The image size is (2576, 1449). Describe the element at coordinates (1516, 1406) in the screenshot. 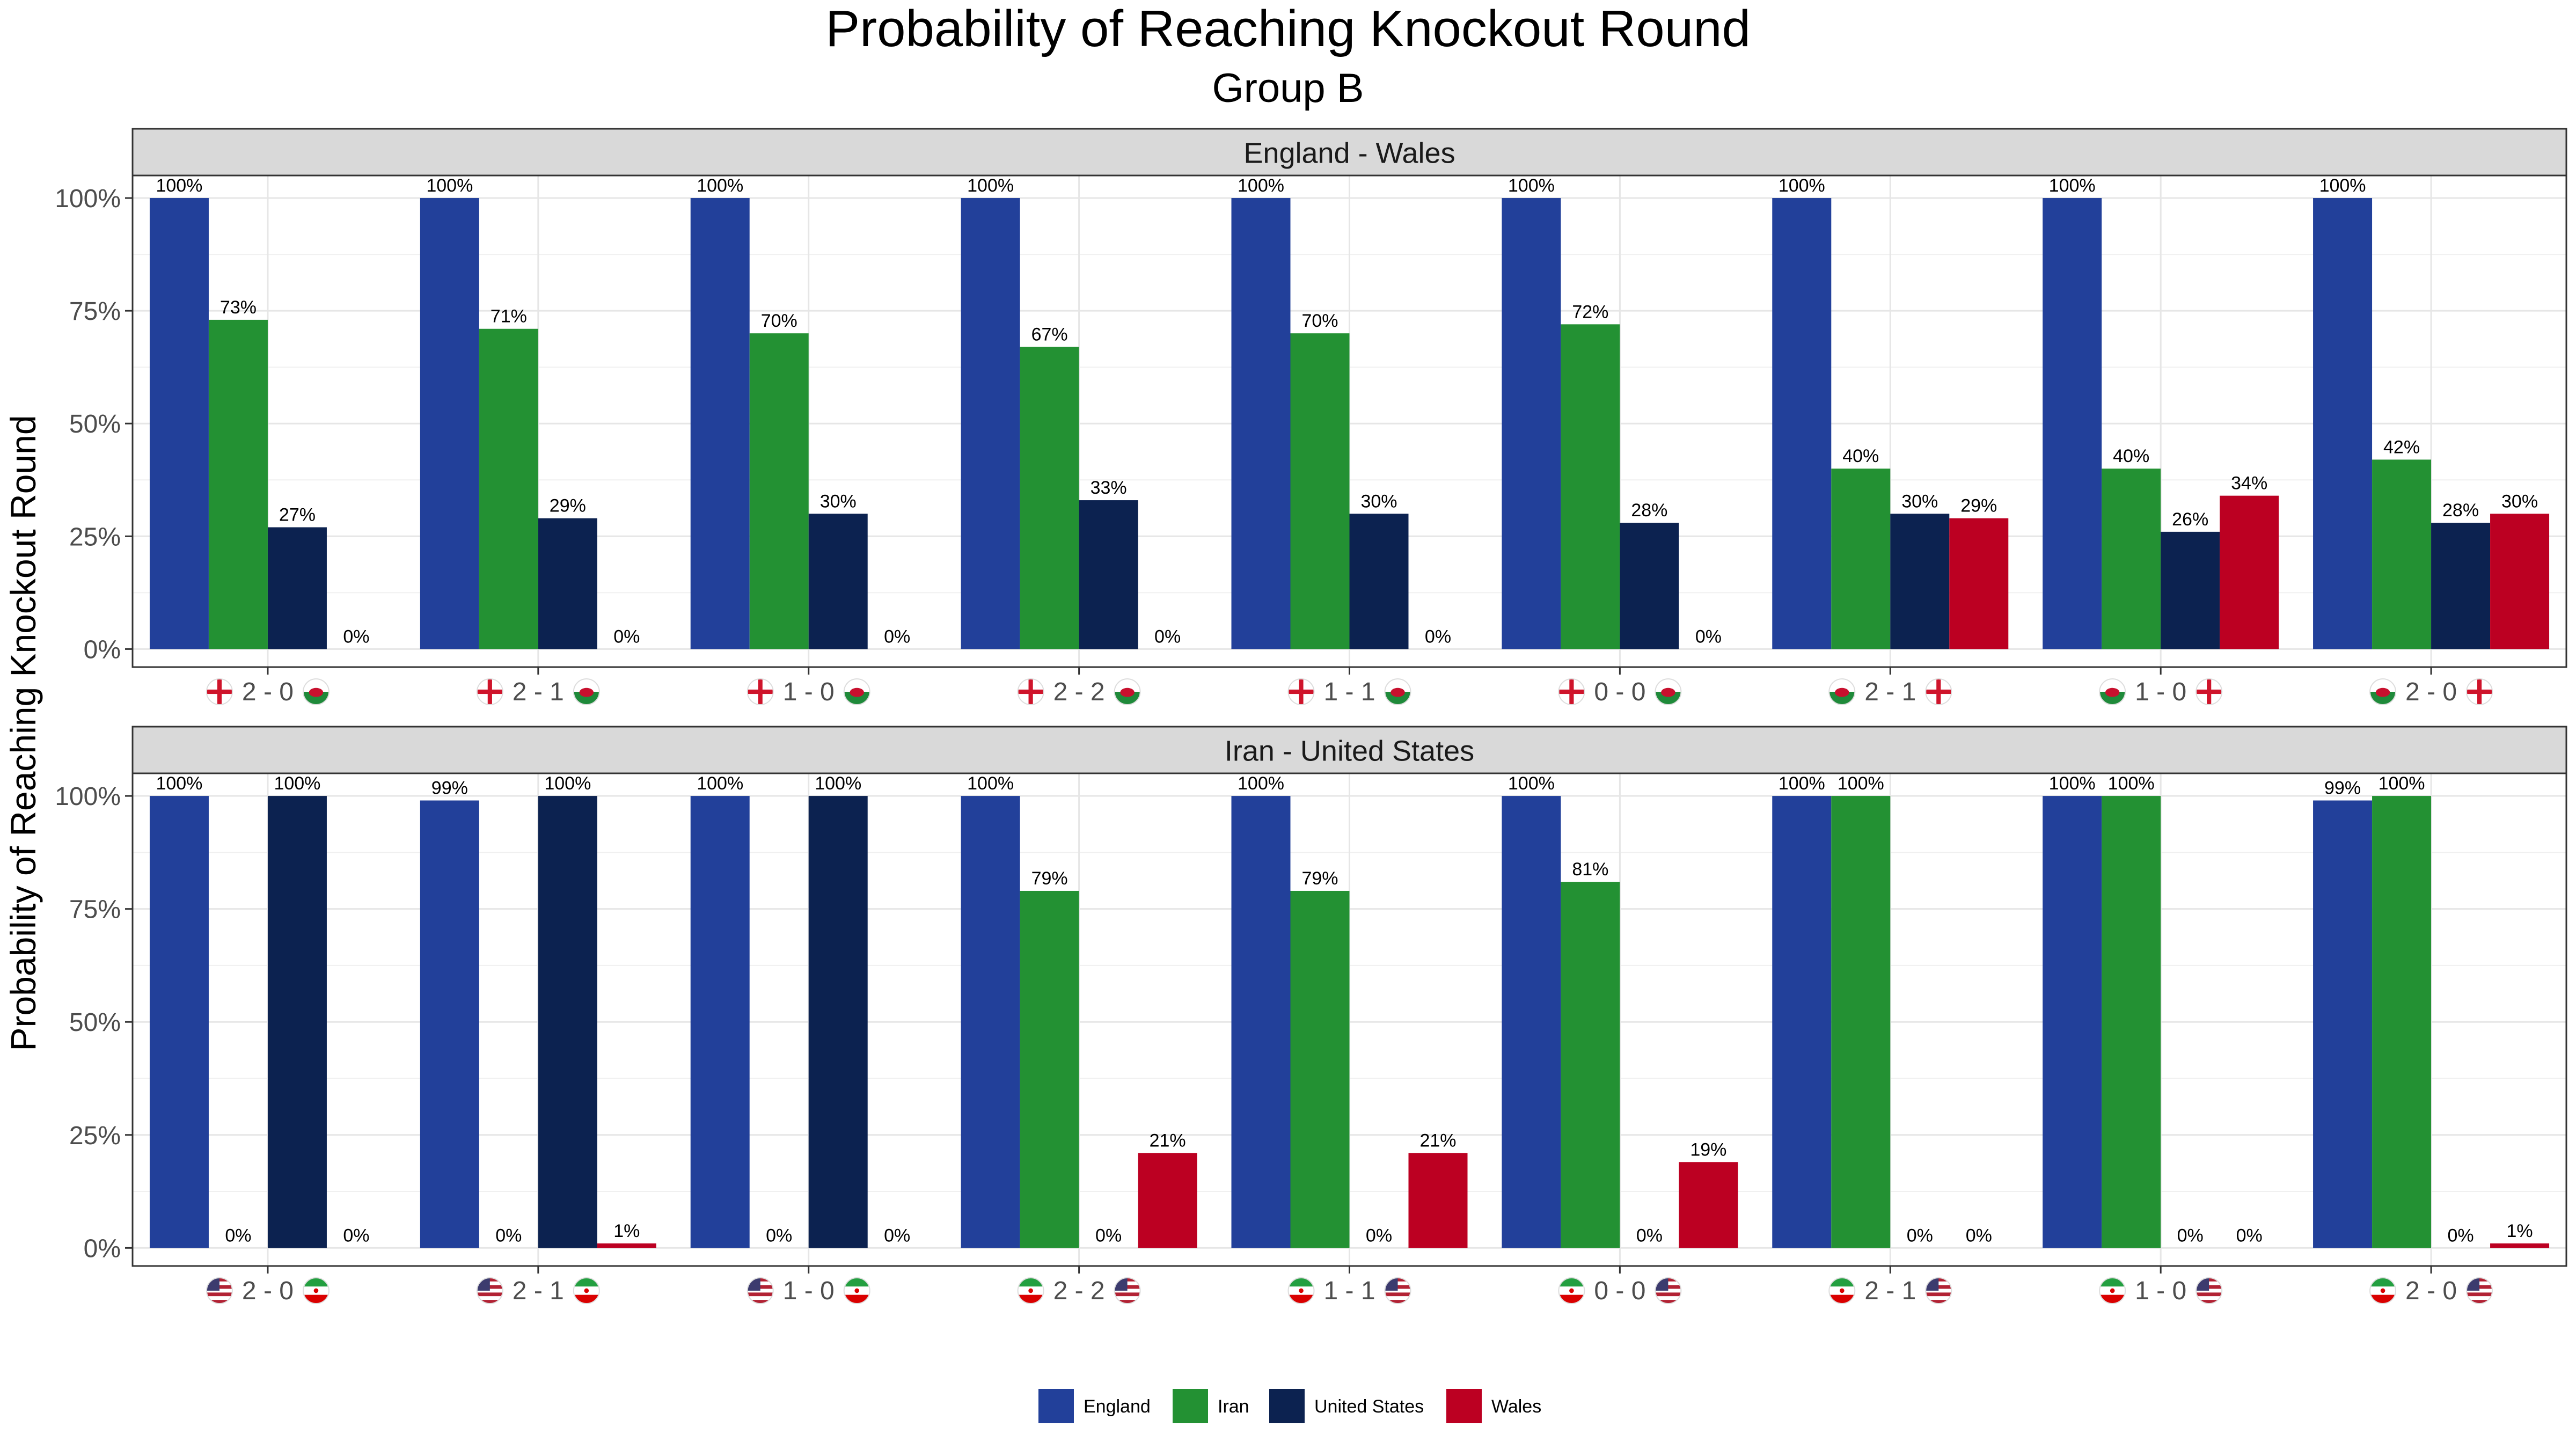

I see `legend-label: Wales` at that location.